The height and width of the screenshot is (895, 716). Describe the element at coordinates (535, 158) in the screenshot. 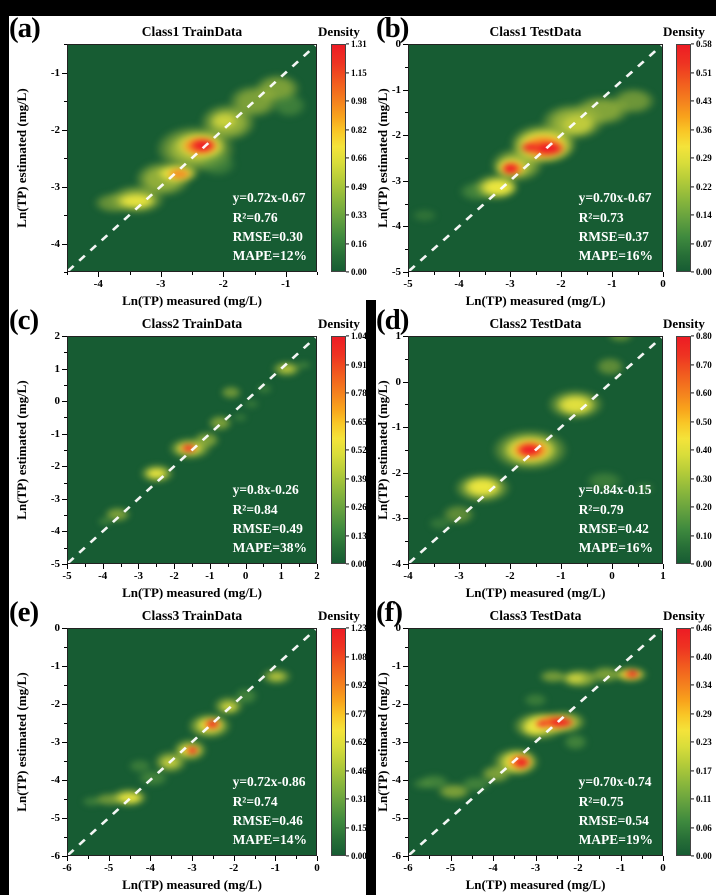

I see `plot-area: y=0.70x-0.67 R²=0.73 RMSE=0.37 MAPE=16%` at that location.